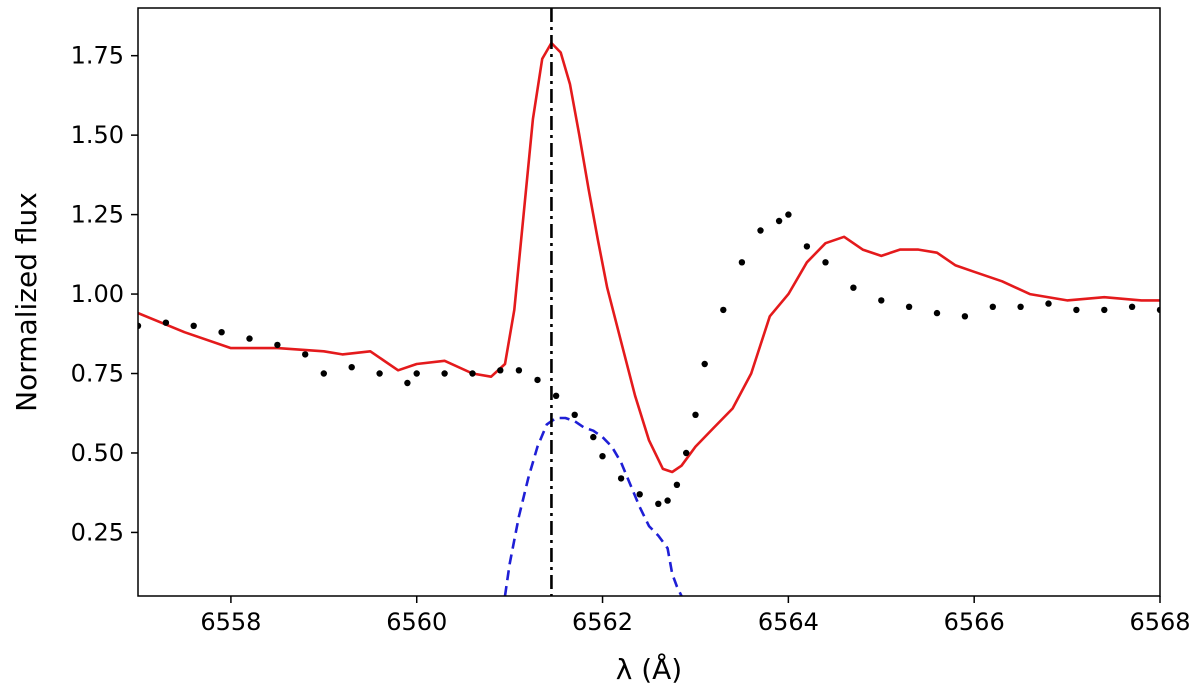 This screenshot has width=1200, height=693. I want to click on y-tick-label: 0.25, so click(97, 532).